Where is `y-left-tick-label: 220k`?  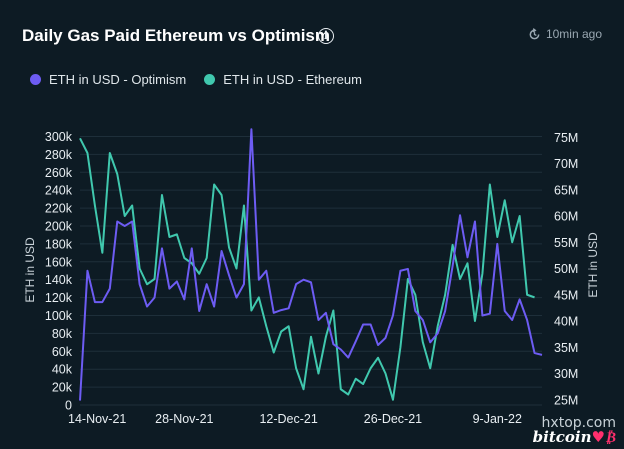 y-left-tick-label: 220k is located at coordinates (59, 209).